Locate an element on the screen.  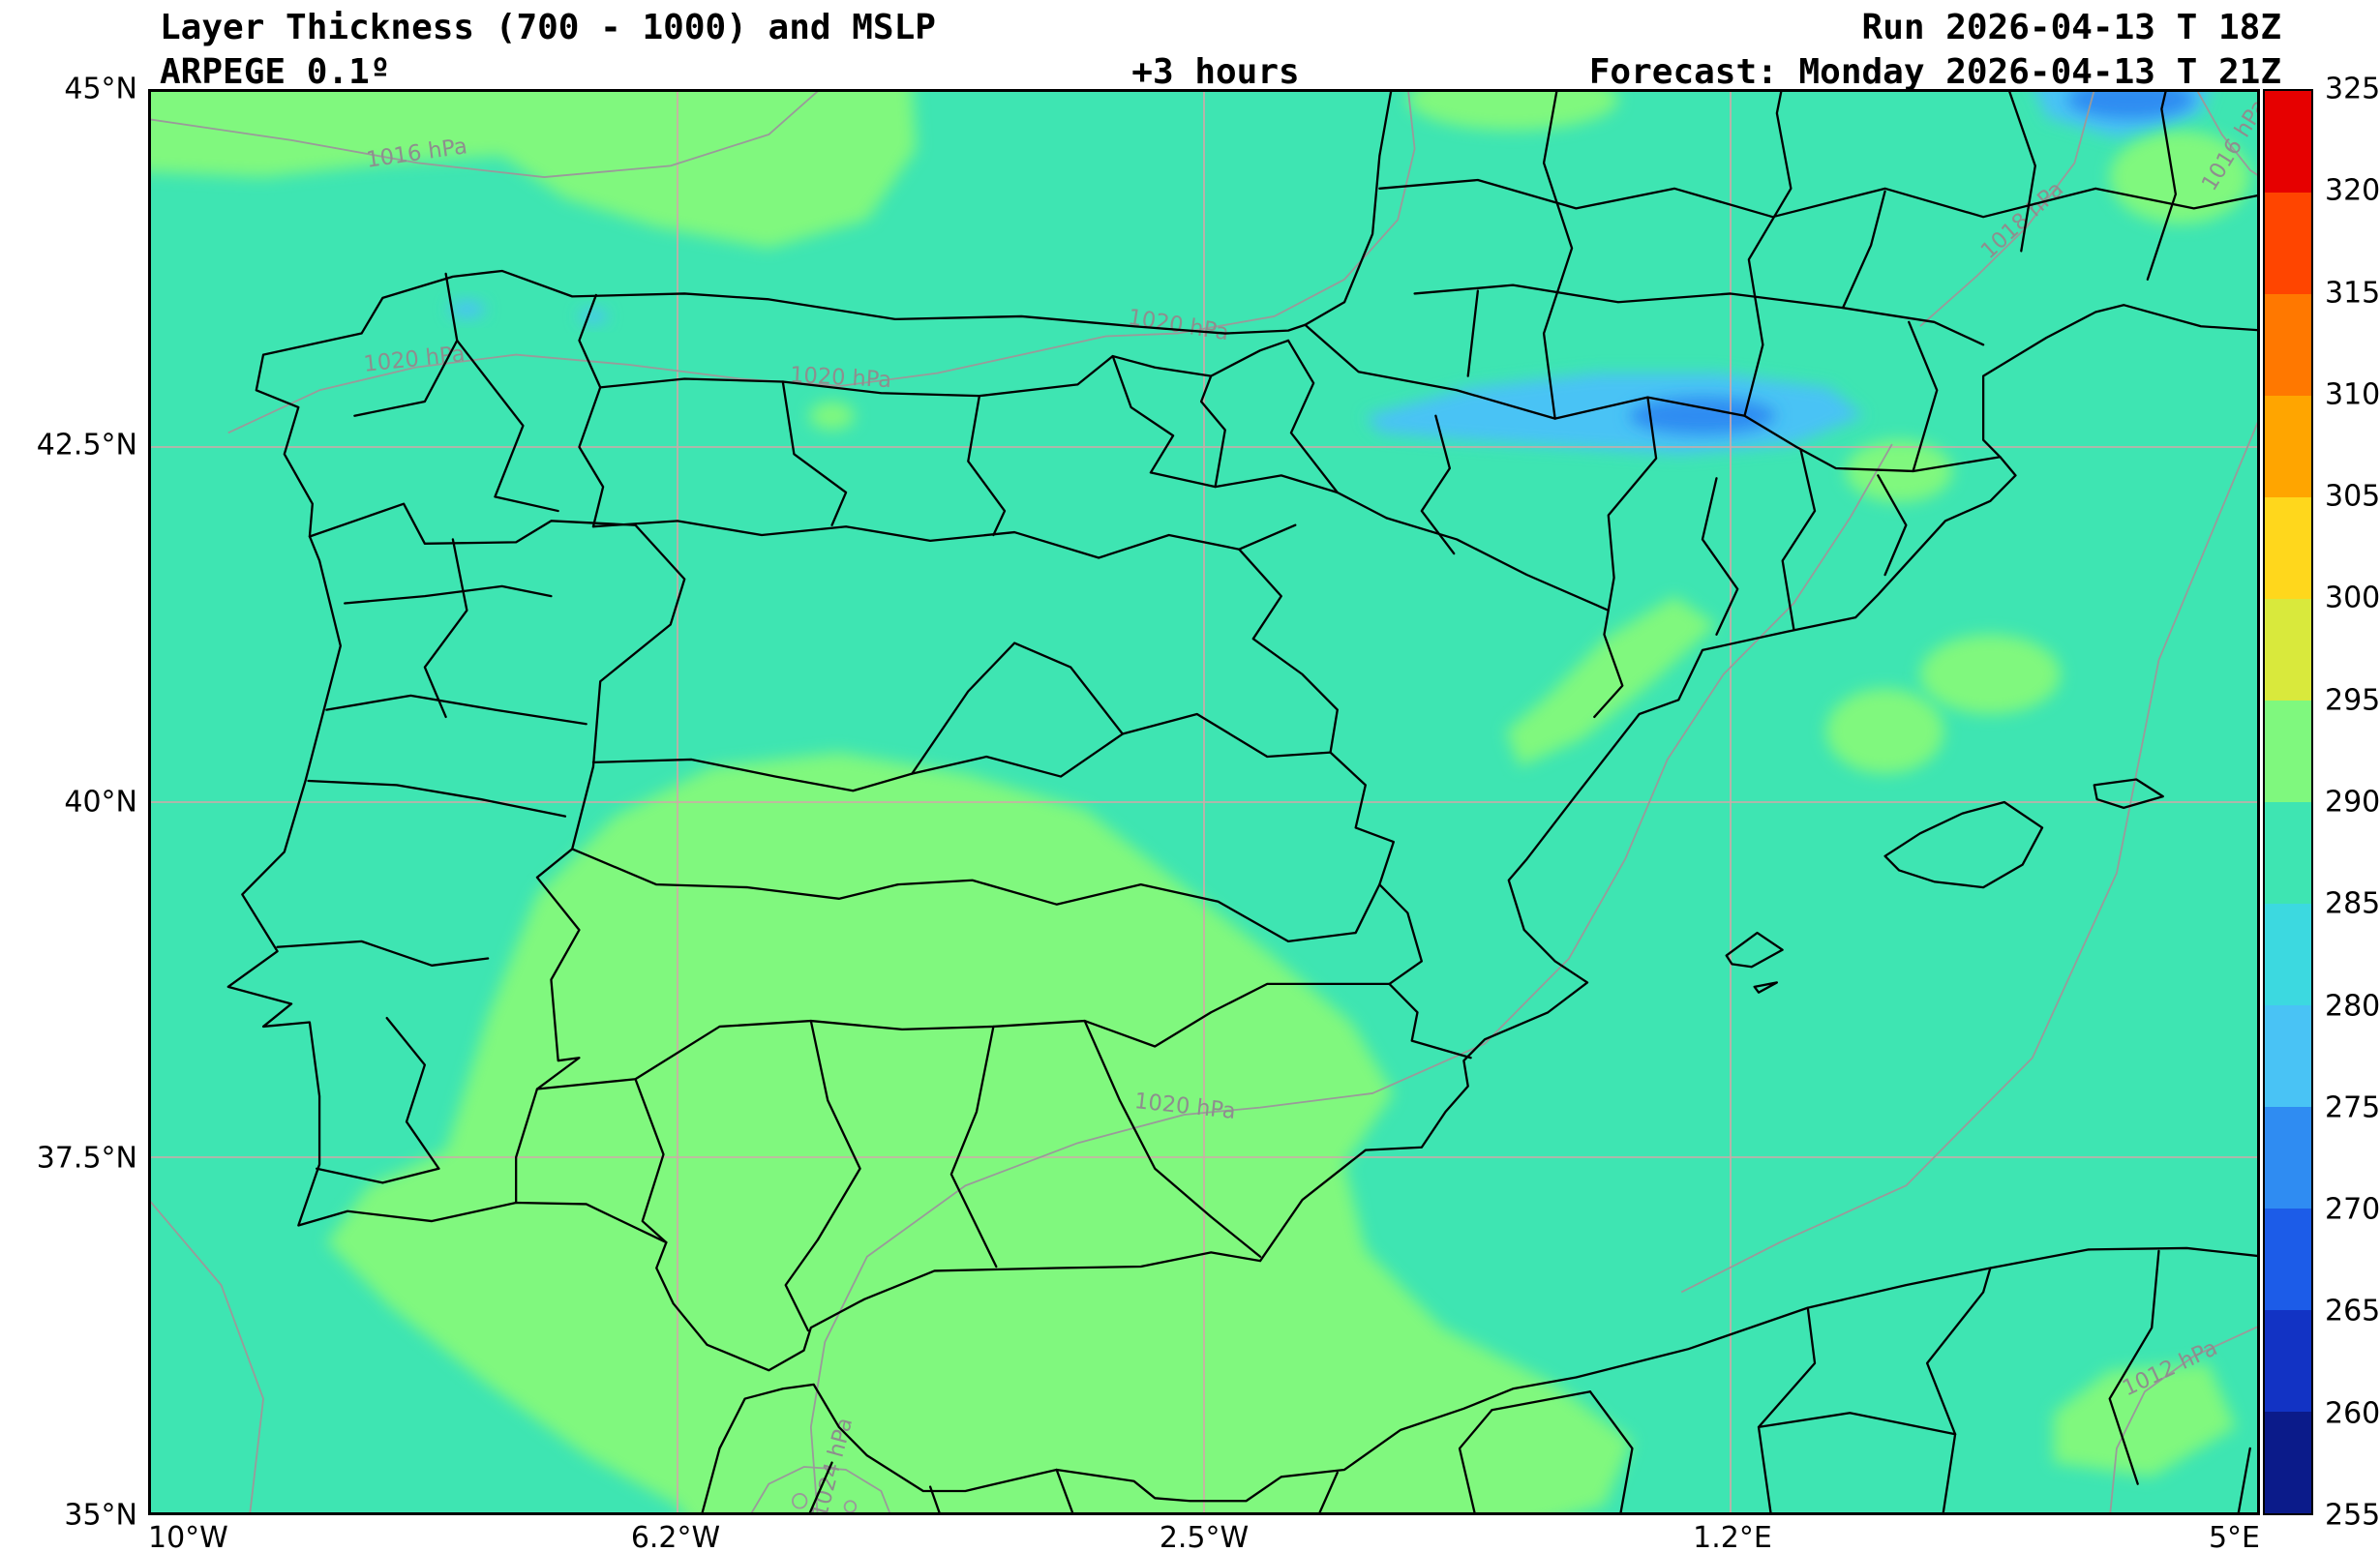
colorbar-tick-label: 310 is located at coordinates (2352, 395).